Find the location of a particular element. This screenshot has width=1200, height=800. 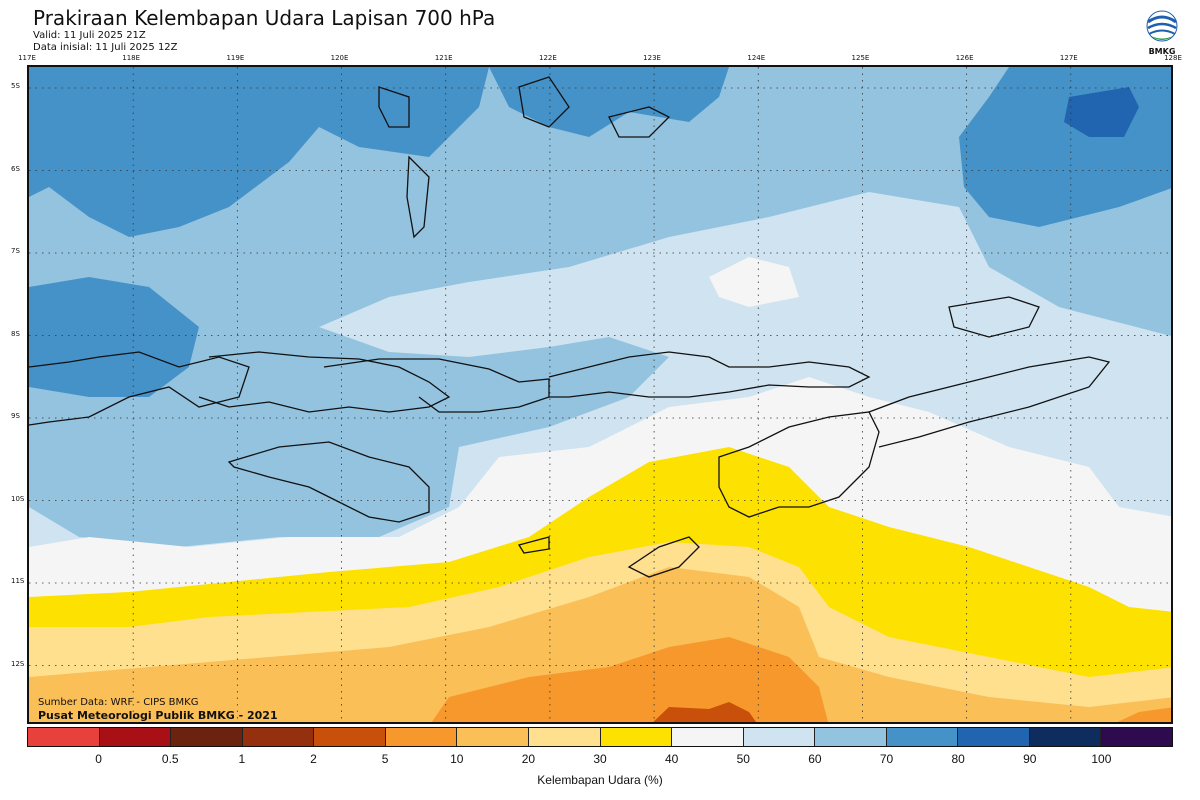

latitude-label: 7S is located at coordinates (15, 251).